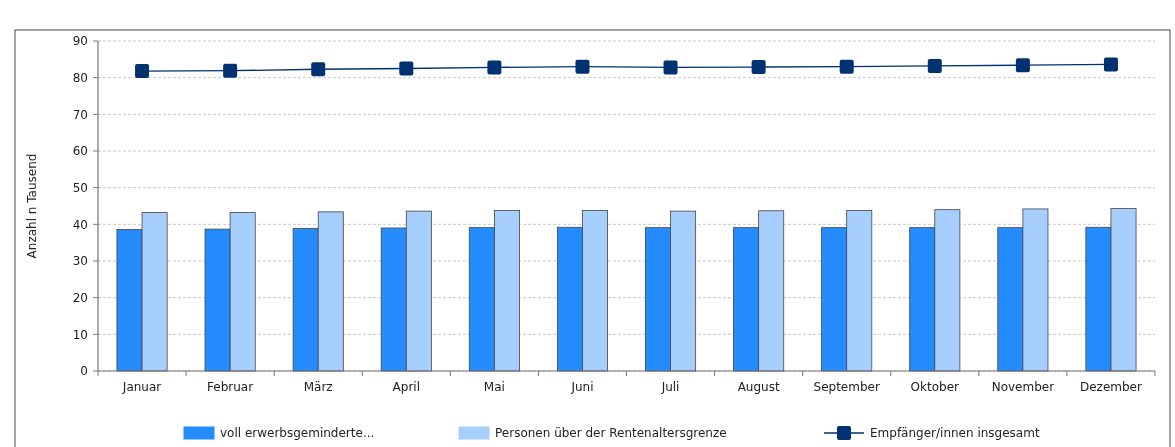 The height and width of the screenshot is (447, 1175). I want to click on x-tick-label: Oktober, so click(935, 387).